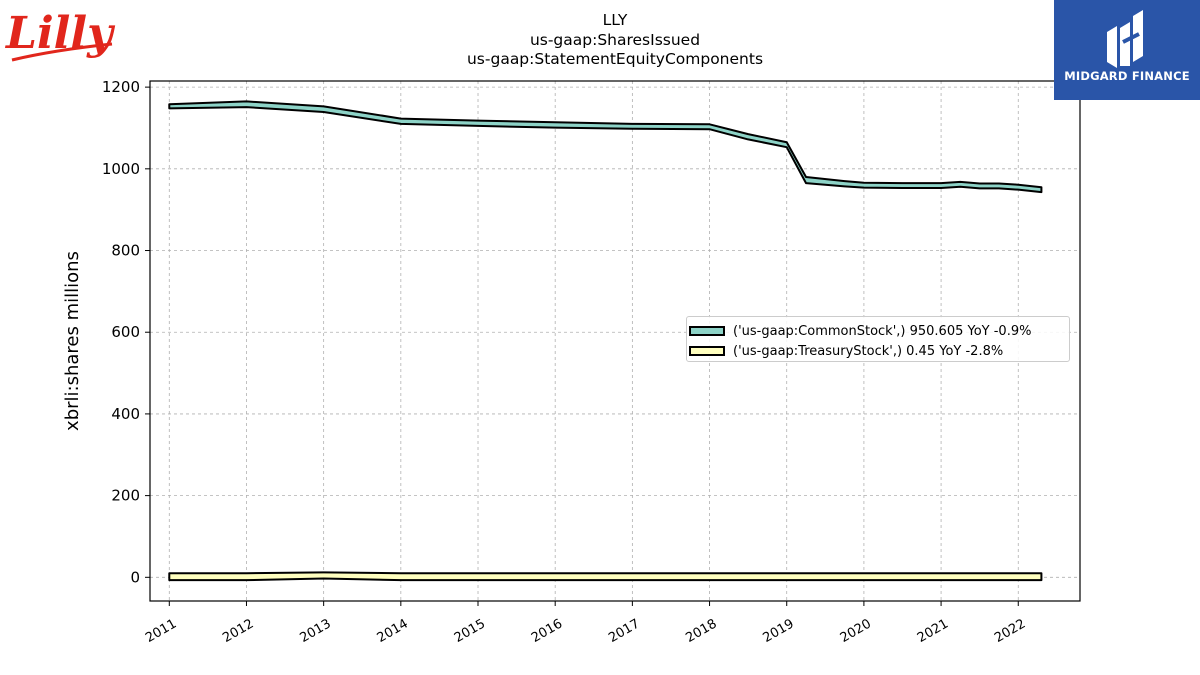 This screenshot has height=675, width=1200. What do you see at coordinates (779, 631) in the screenshot?
I see `x-tick-label: 2019` at bounding box center [779, 631].